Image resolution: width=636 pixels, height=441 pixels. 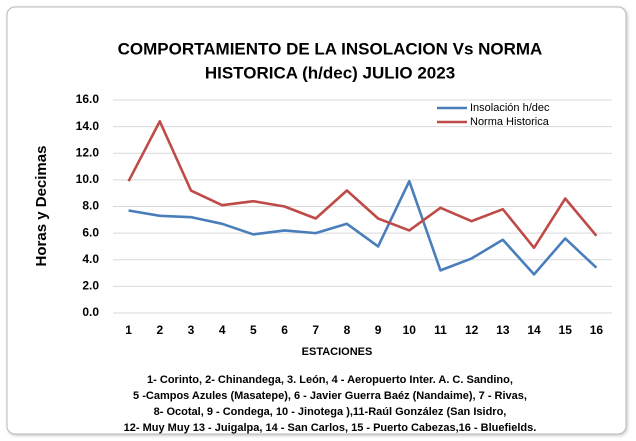 What do you see at coordinates (472, 330) in the screenshot?
I see `x-tick-label: 12` at bounding box center [472, 330].